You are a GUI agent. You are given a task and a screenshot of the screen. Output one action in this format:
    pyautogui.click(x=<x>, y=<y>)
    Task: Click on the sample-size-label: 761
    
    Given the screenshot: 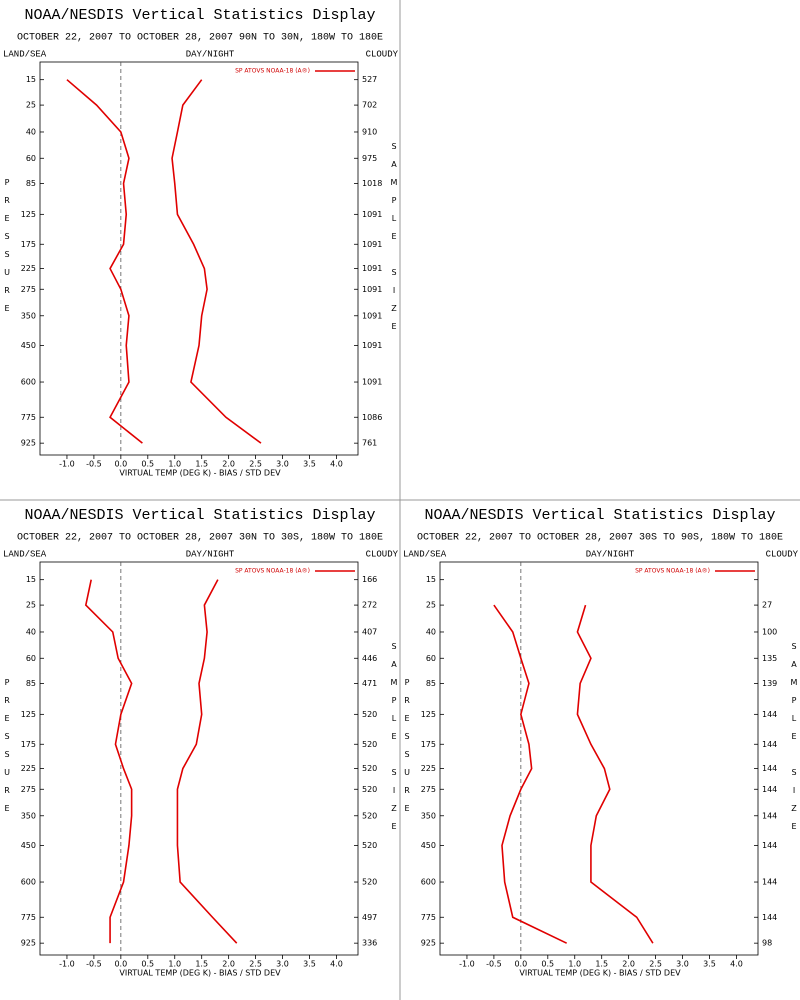 What is the action you would take?
    pyautogui.click(x=369, y=443)
    